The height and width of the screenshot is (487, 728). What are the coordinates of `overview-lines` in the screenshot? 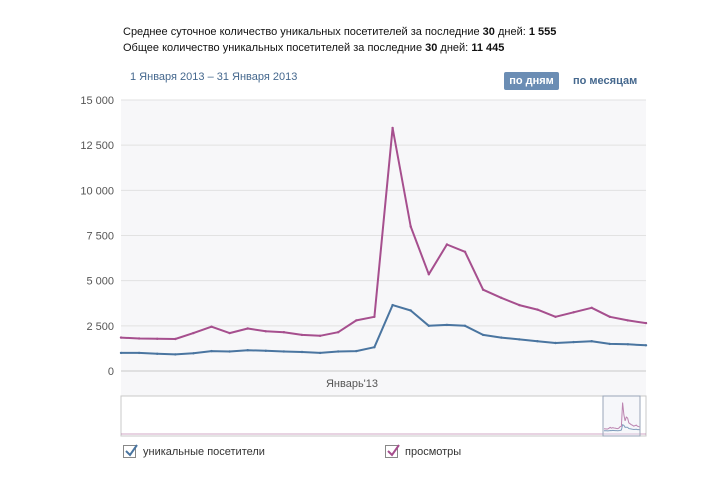 It's located at (383, 418).